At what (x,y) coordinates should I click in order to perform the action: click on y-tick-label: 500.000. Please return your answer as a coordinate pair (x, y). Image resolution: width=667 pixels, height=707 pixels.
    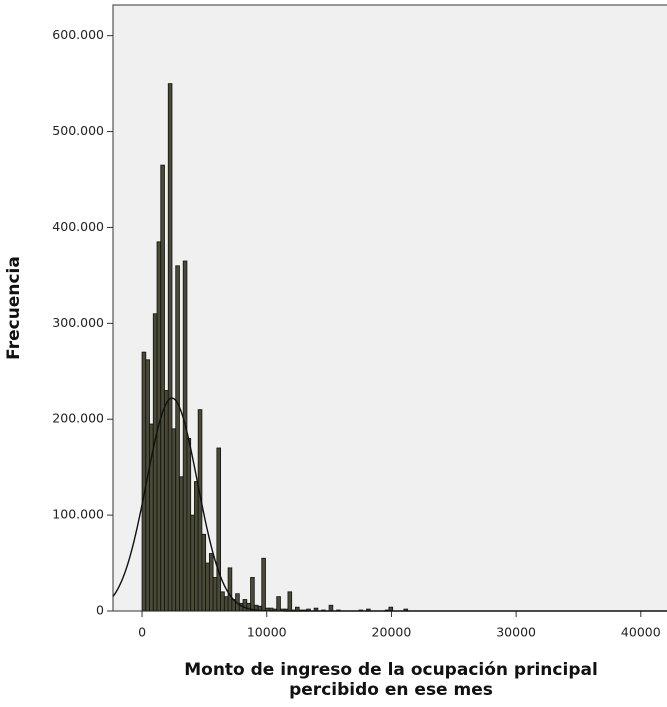
    Looking at the image, I should click on (78, 130).